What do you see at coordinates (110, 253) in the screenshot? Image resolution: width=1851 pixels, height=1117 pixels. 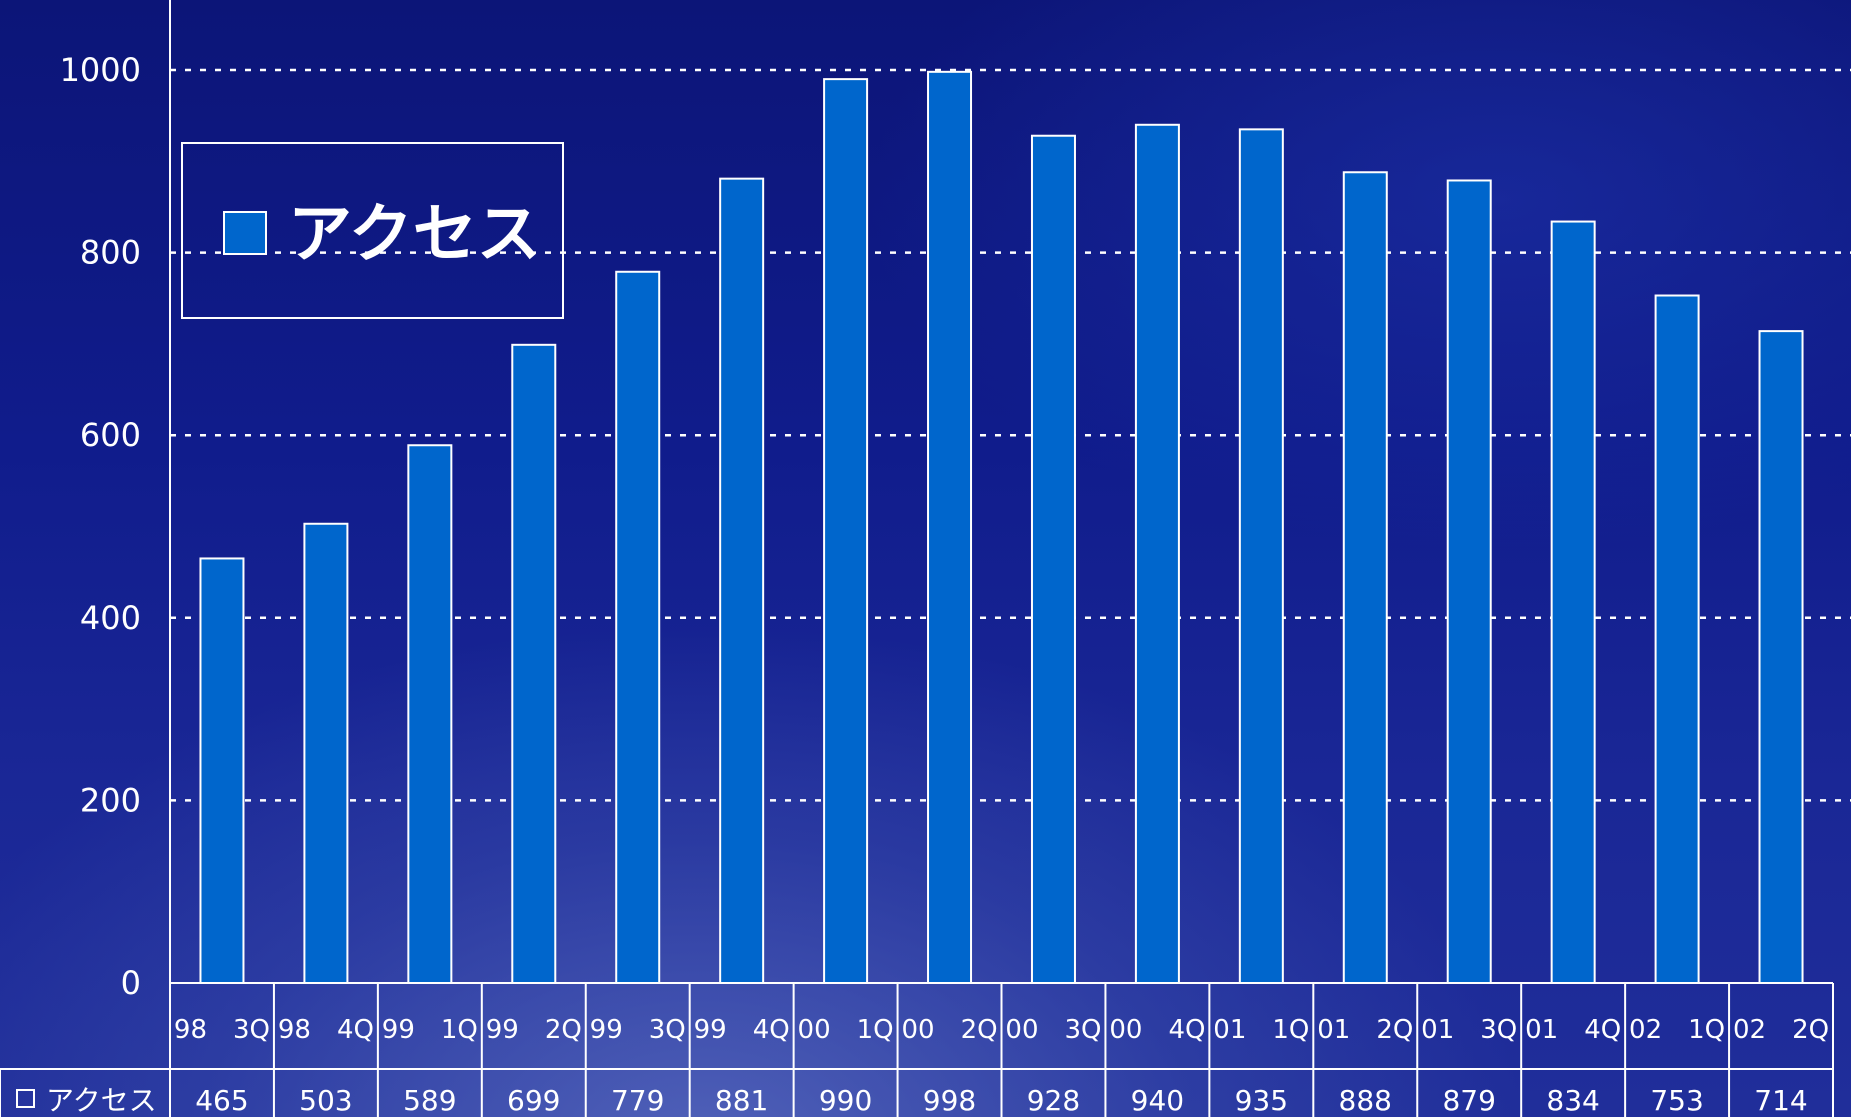 I see `y-tick-label: 800` at bounding box center [110, 253].